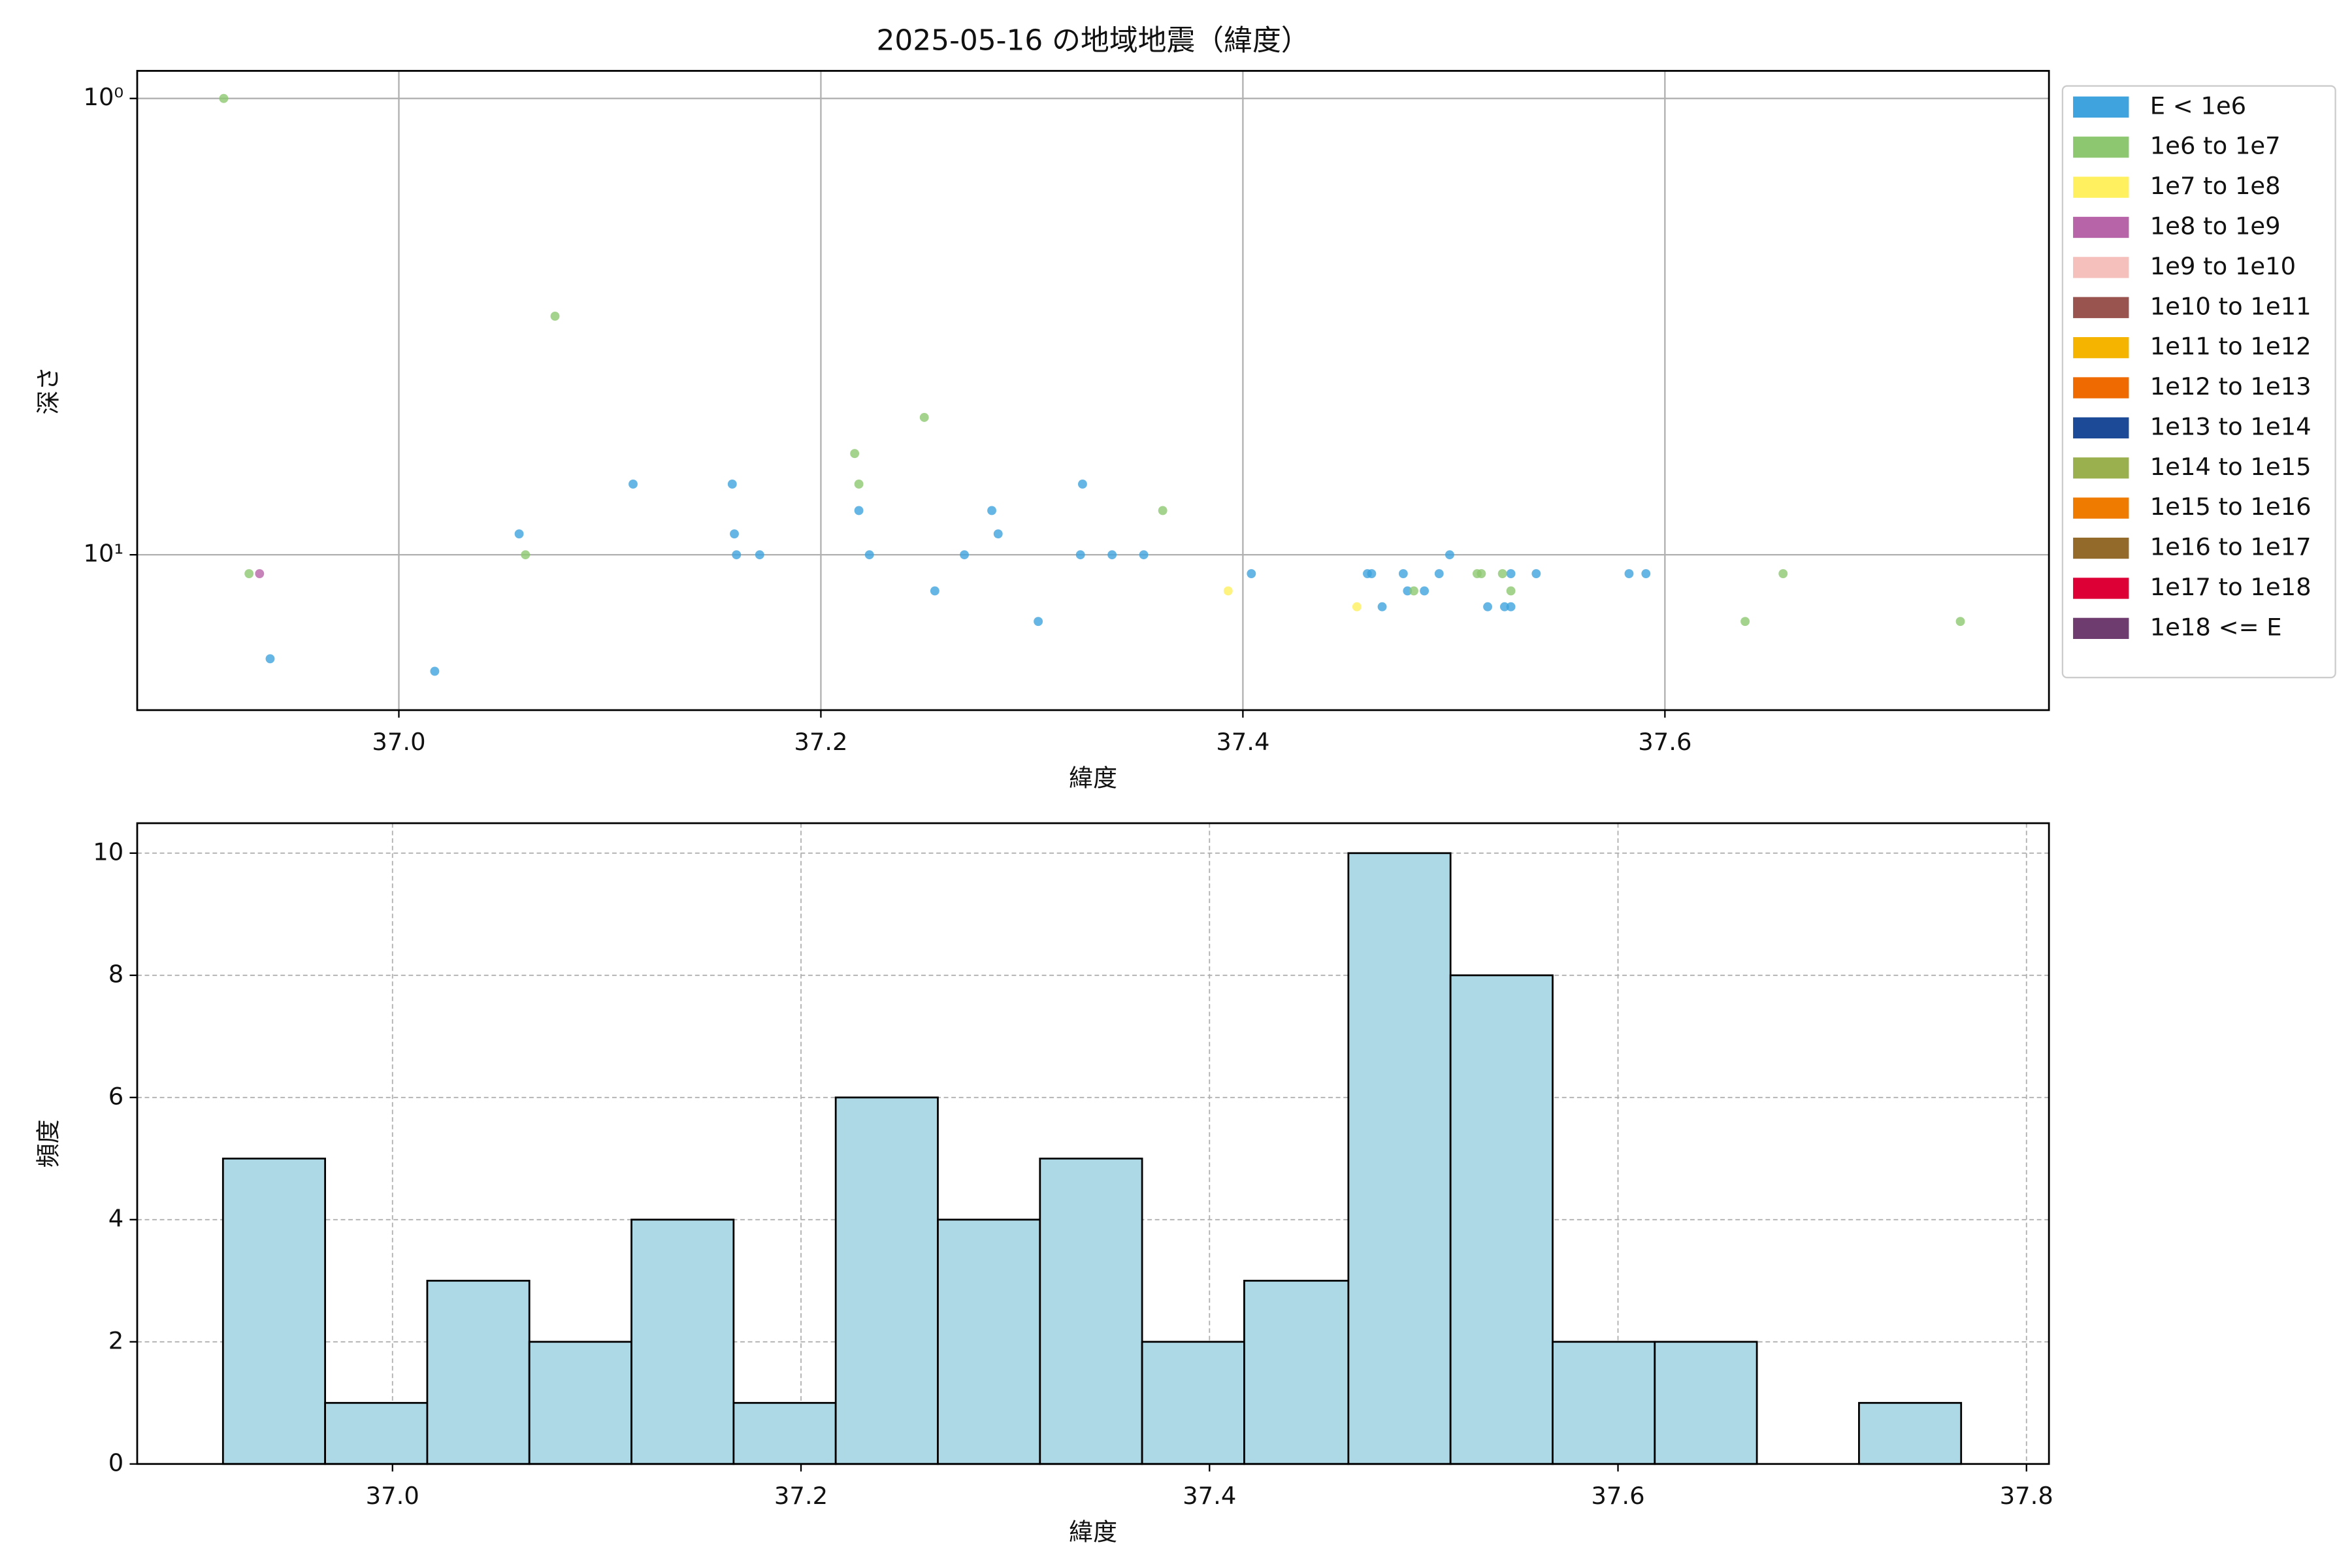  I want to click on y-tick-label: 8, so click(115, 974).